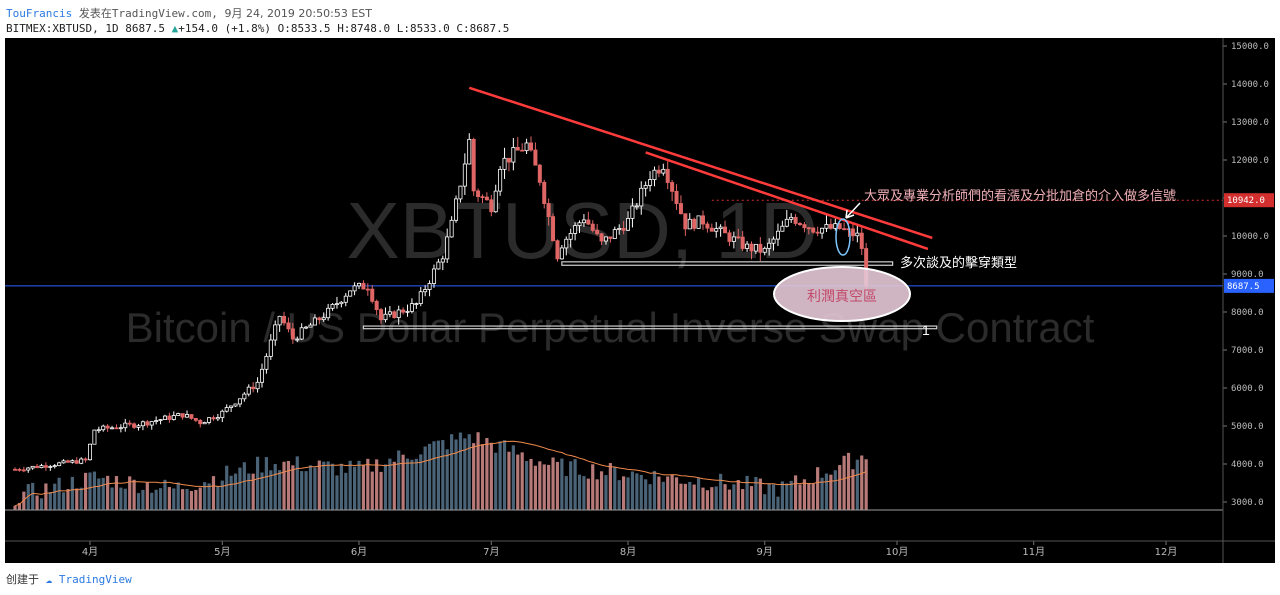 The height and width of the screenshot is (595, 1280). I want to click on site-name: TradingView.com, so click(161, 13).